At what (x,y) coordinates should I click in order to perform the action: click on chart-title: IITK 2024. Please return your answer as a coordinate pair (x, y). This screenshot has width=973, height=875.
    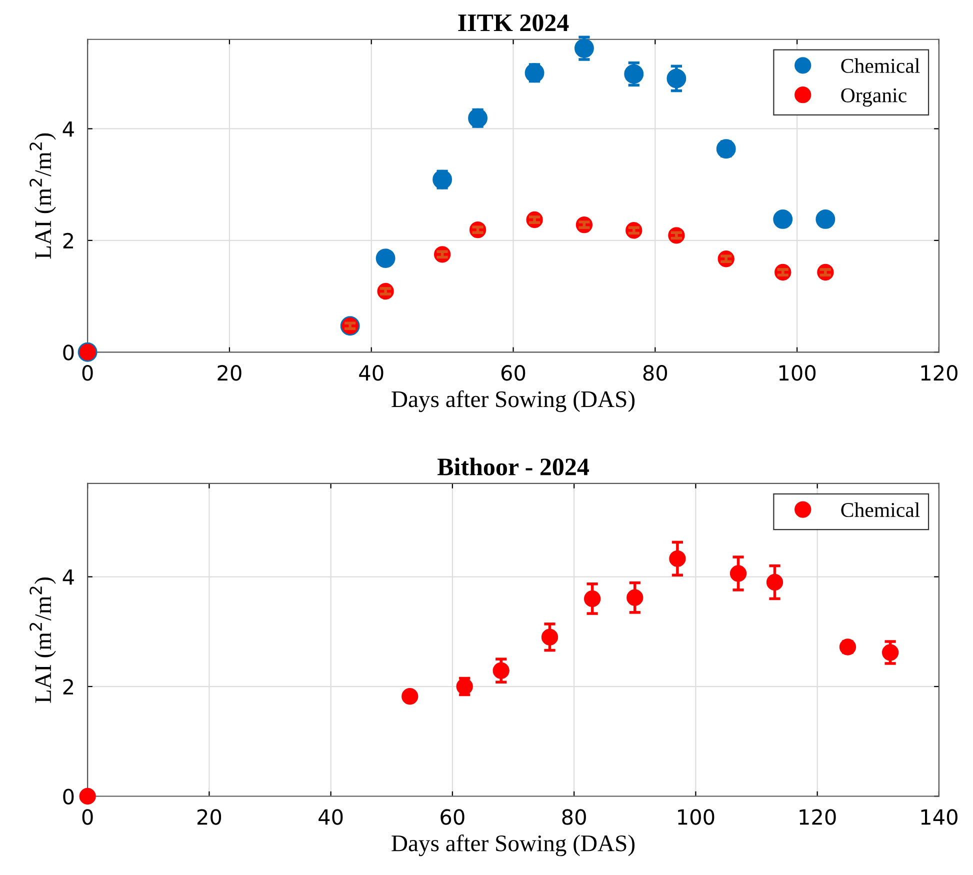
    Looking at the image, I should click on (513, 23).